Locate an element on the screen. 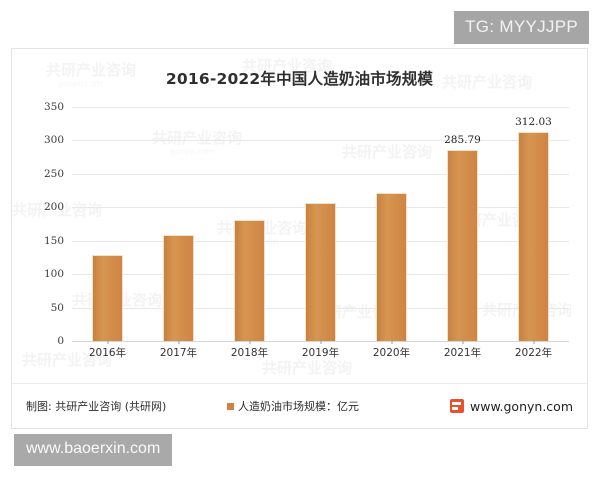 Image resolution: width=600 pixels, height=480 pixels. chart-legend: 人造奶油市场规模：亿元 is located at coordinates (293, 406).